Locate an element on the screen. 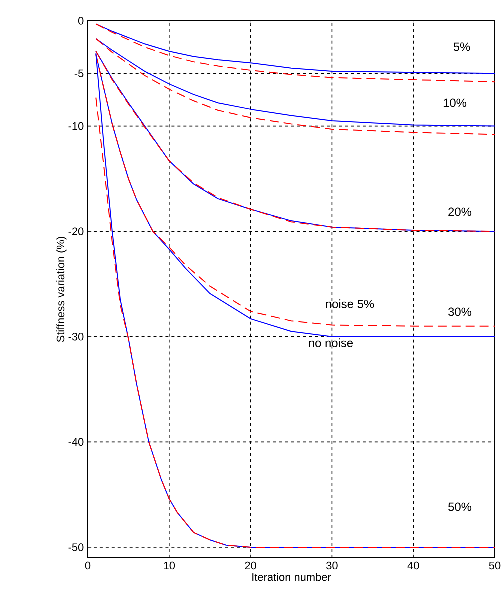  y-tick-label: -50 is located at coordinates (76, 548).